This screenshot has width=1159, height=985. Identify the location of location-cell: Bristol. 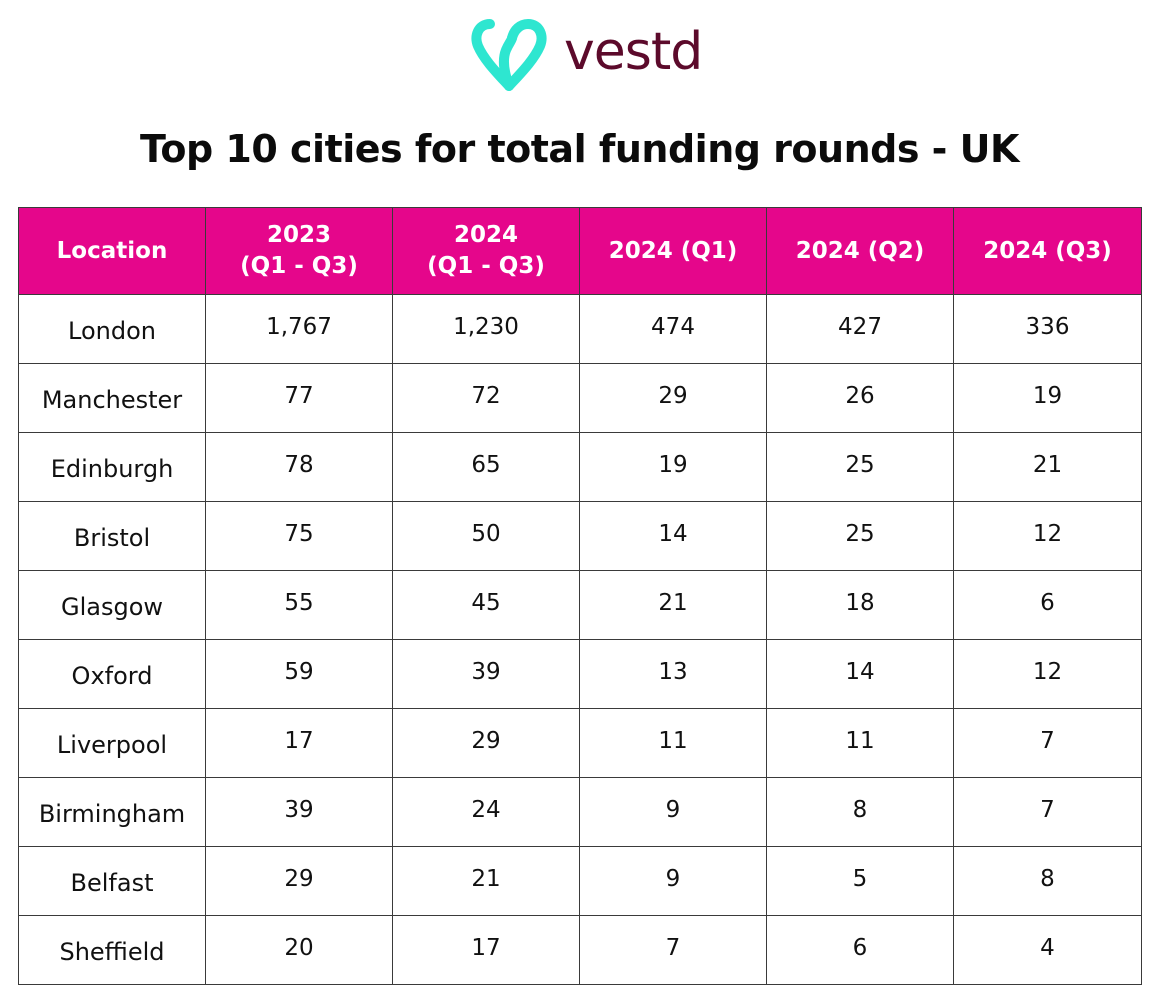
(112, 536).